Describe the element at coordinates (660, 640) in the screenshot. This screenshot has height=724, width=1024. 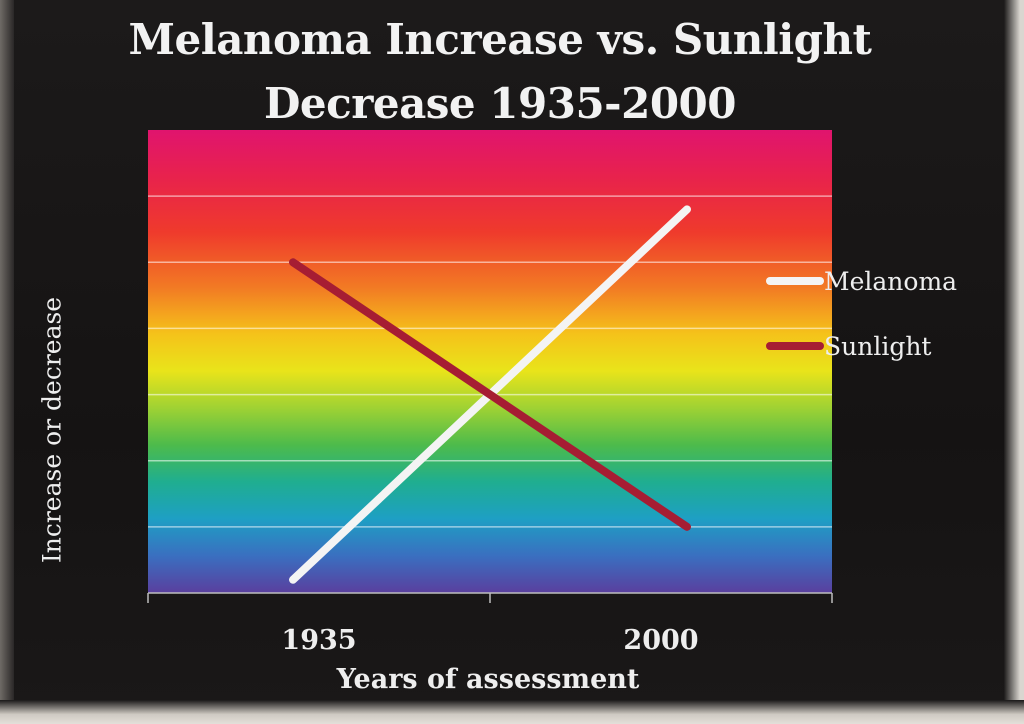
I see `x-tick-label: 2000` at that location.